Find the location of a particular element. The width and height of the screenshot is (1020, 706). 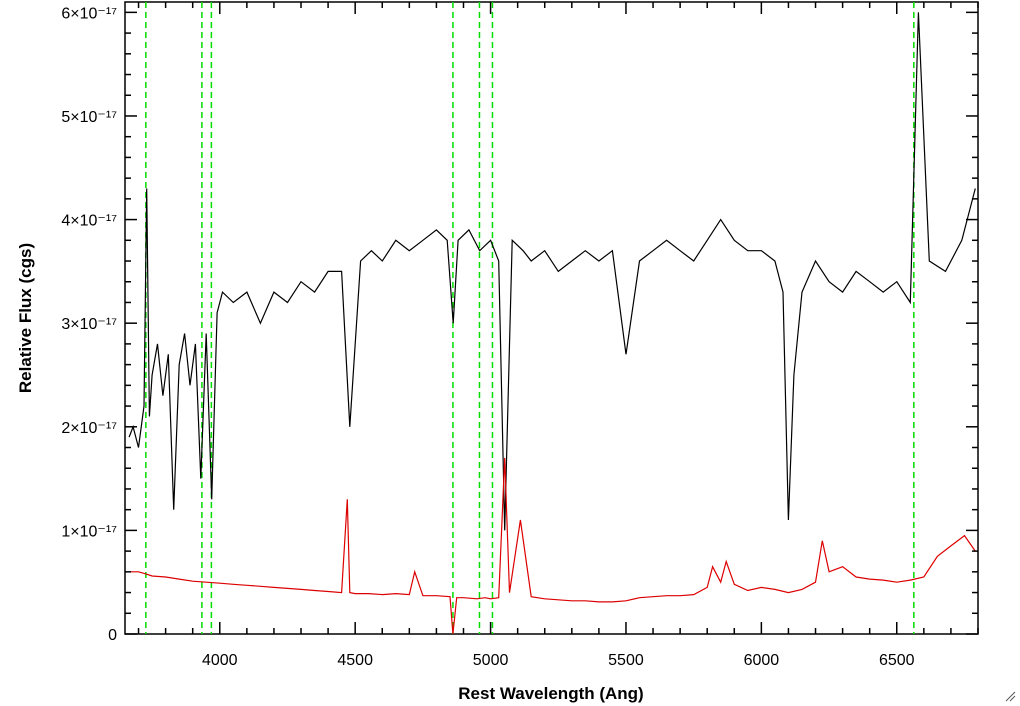

x-tick-label: 6000 is located at coordinates (762, 660).